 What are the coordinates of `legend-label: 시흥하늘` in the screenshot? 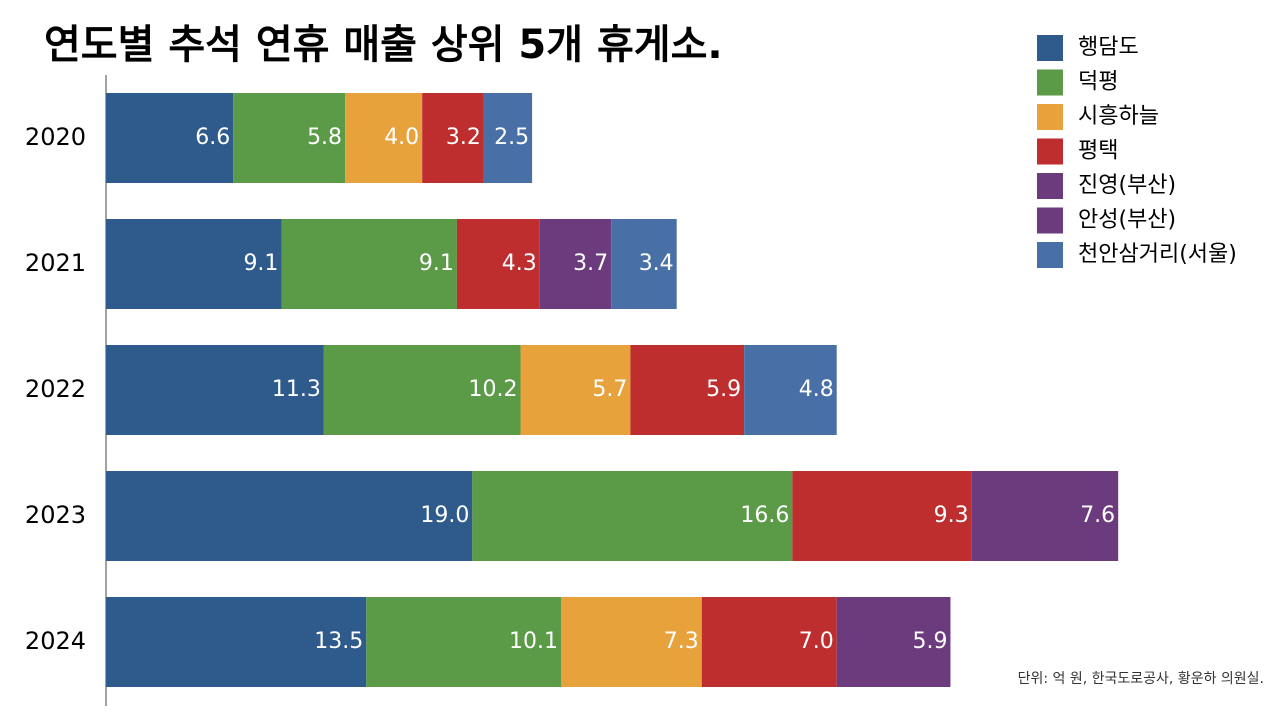 It's located at (1118, 116).